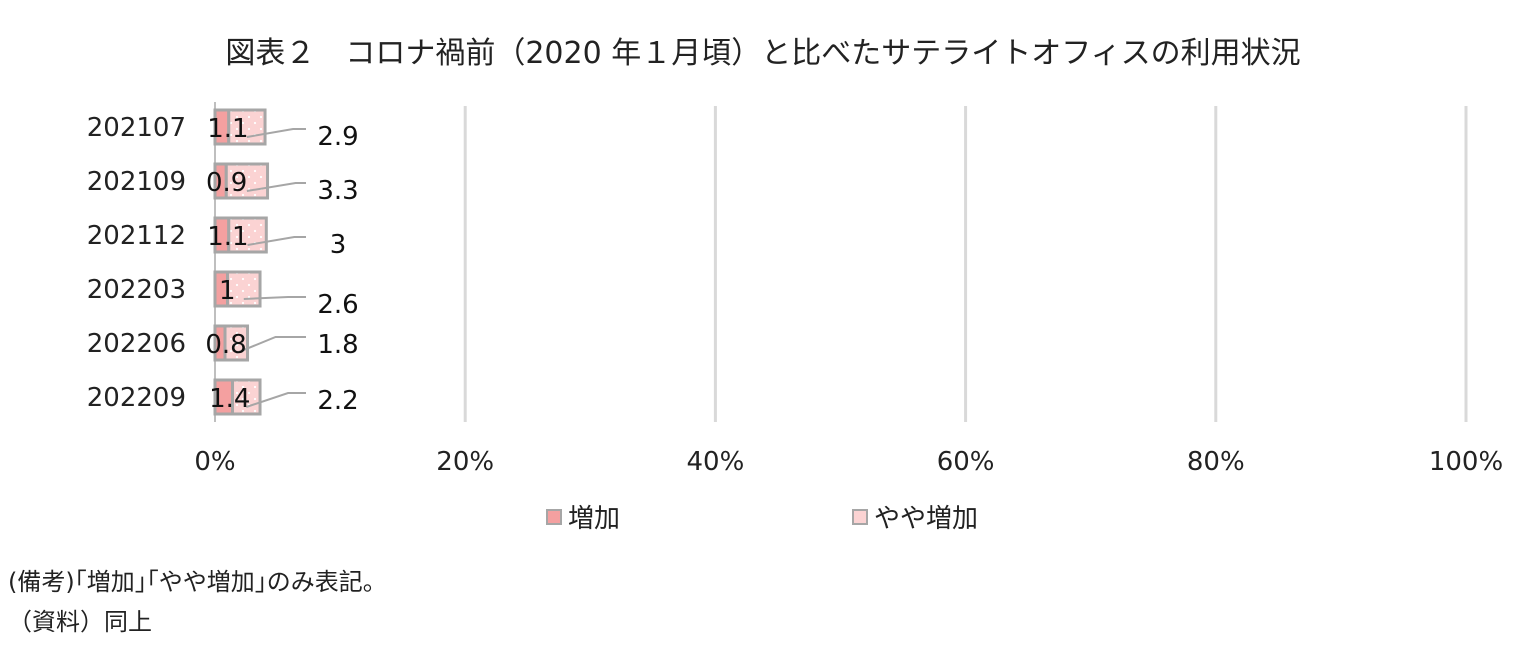 This screenshot has width=1526, height=655. Describe the element at coordinates (763, 53) in the screenshot. I see `chart-title: 図表２ コロナ禍前（2020 年１月頃）と比べたサテライトオフィスの利用状況` at that location.